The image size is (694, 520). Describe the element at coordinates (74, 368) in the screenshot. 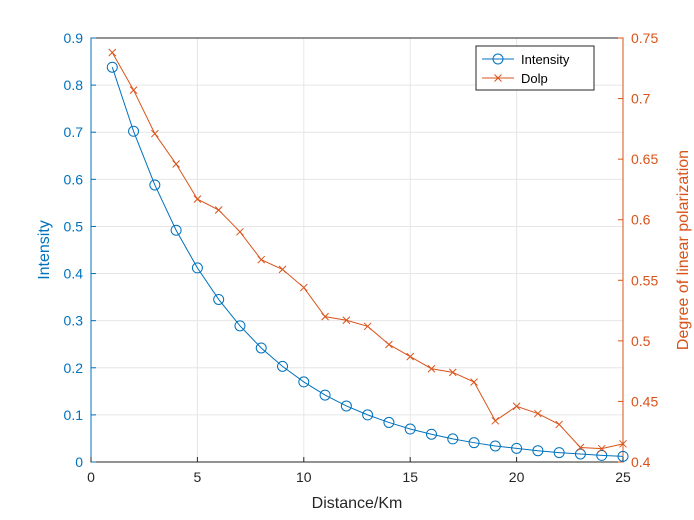

I see `left-tick-label: 0.2` at that location.